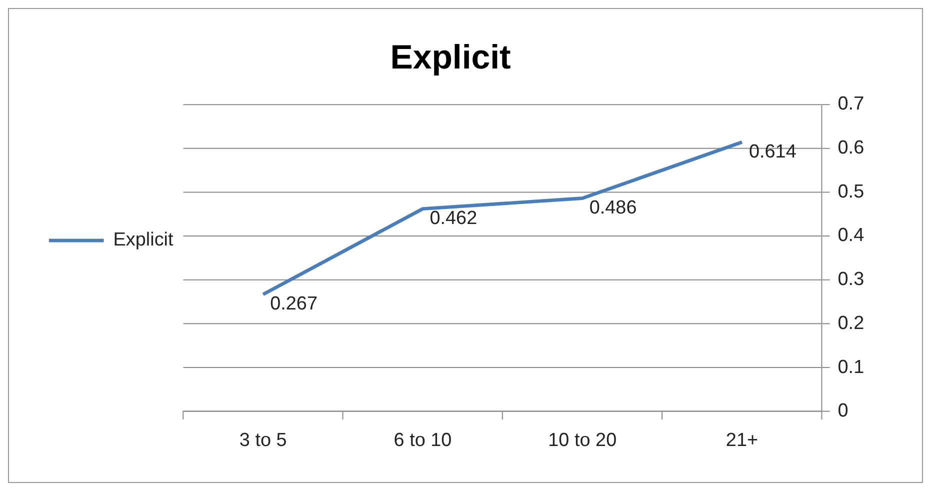  I want to click on y-tick-label: 0.4, so click(851, 235).